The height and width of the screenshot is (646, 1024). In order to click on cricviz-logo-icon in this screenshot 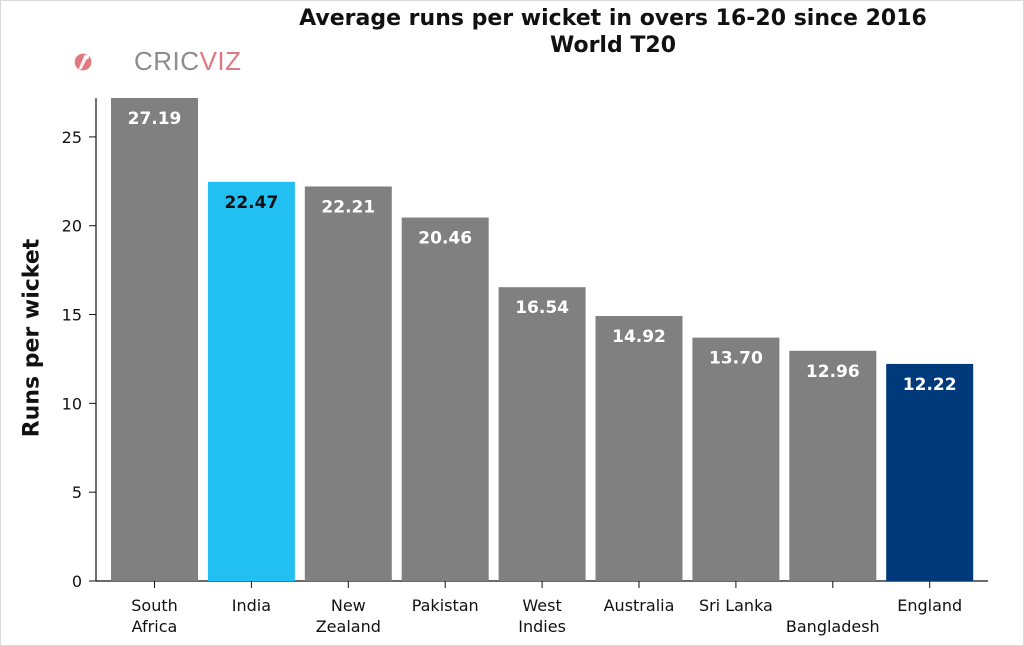, I will do `click(83, 62)`.